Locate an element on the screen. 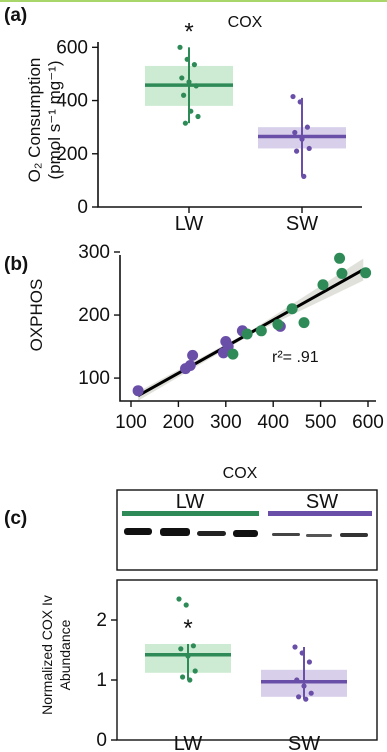 The image size is (387, 752). western-blot: LW SW is located at coordinates (247, 530).